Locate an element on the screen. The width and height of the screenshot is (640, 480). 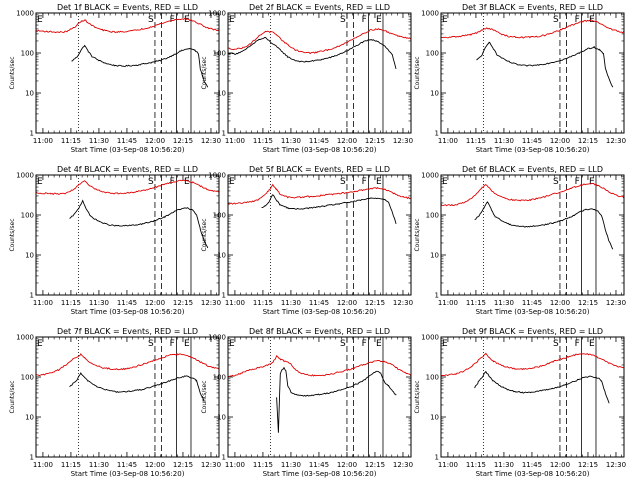
chart-title: Det 1f BLACK = Events, RED = LLD is located at coordinates (127, 7).